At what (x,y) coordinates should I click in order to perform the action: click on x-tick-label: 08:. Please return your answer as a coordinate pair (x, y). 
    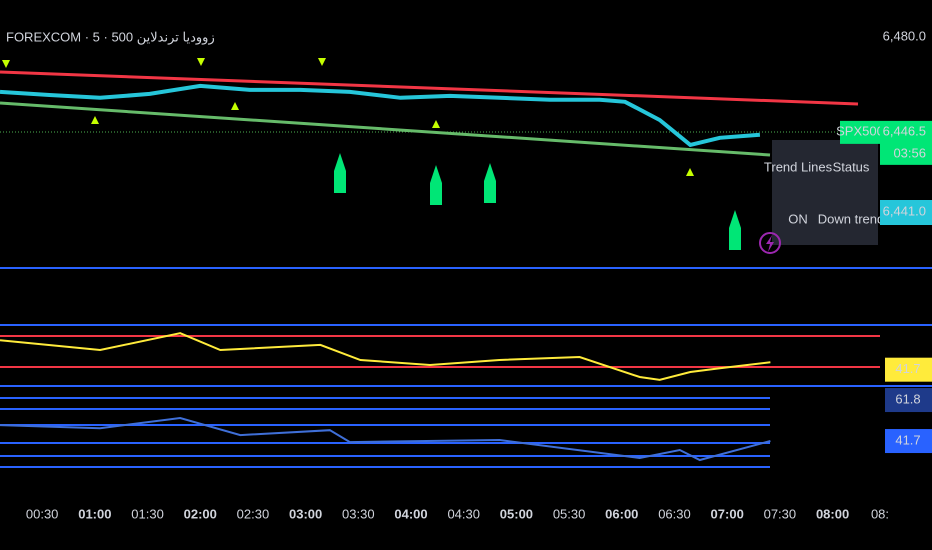
    Looking at the image, I should click on (880, 513).